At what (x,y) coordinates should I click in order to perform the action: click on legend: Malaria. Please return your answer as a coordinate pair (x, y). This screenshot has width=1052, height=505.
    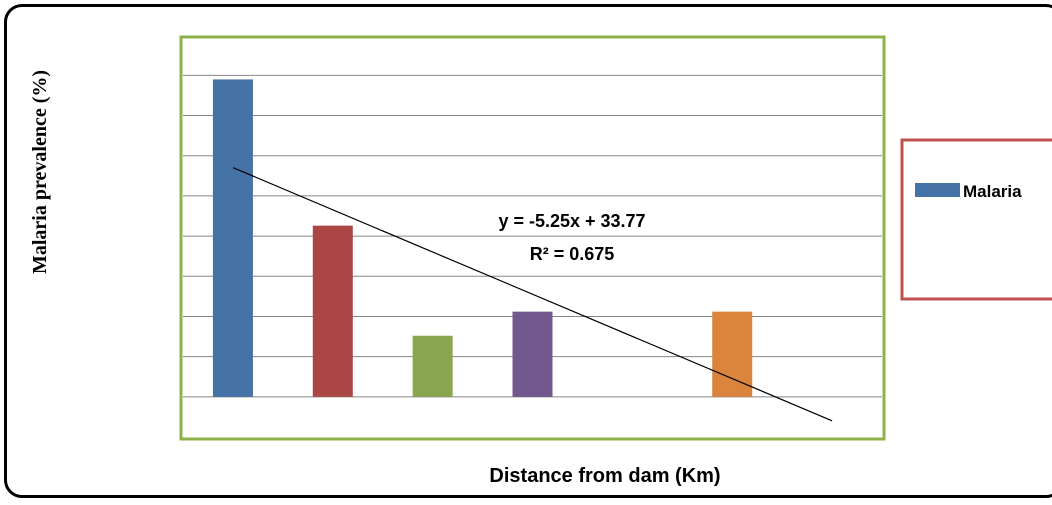
    Looking at the image, I should click on (976, 219).